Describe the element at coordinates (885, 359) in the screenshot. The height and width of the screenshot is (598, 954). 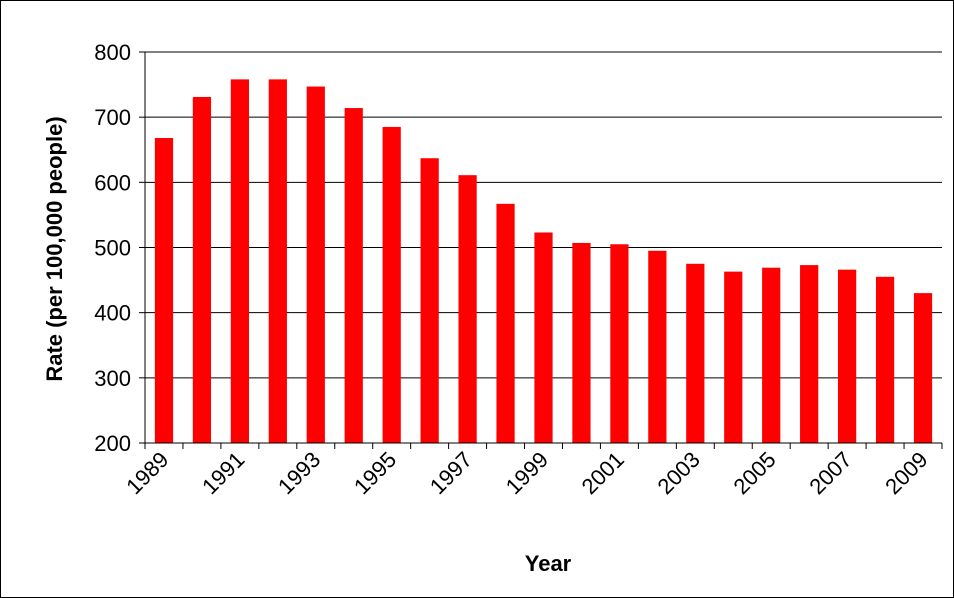
I see `bar-2008` at that location.